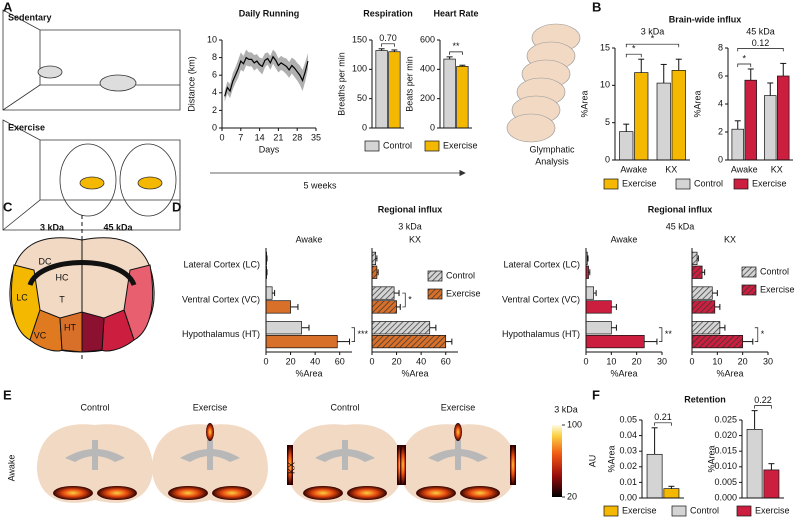 The height and width of the screenshot is (522, 800). What do you see at coordinates (653, 39) in the screenshot?
I see `annotation: *` at bounding box center [653, 39].